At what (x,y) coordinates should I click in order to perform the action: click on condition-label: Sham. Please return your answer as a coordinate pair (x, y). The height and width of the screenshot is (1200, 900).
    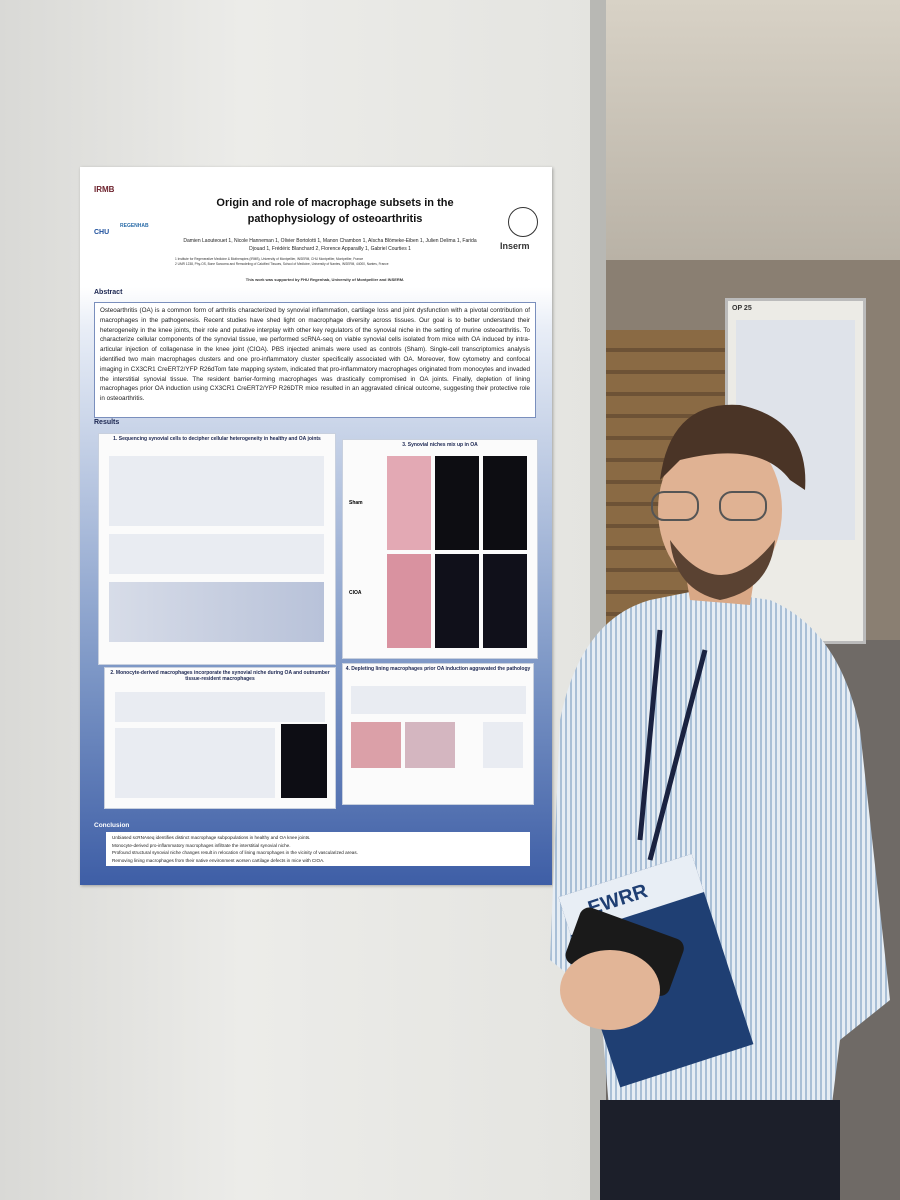
    Looking at the image, I should click on (356, 503).